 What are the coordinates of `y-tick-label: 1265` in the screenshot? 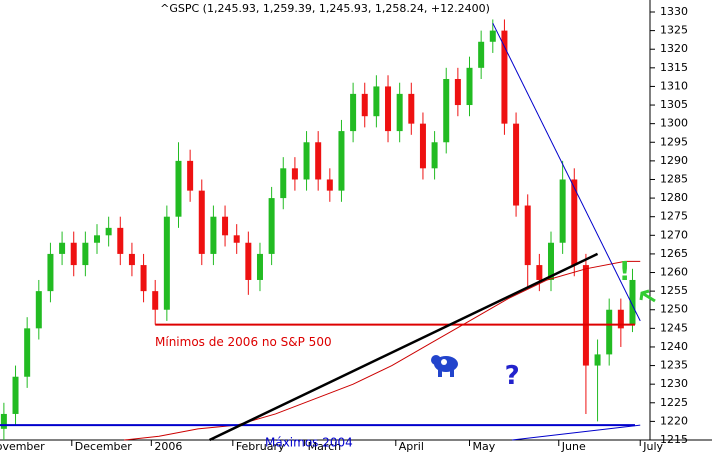 It's located at (674, 253).